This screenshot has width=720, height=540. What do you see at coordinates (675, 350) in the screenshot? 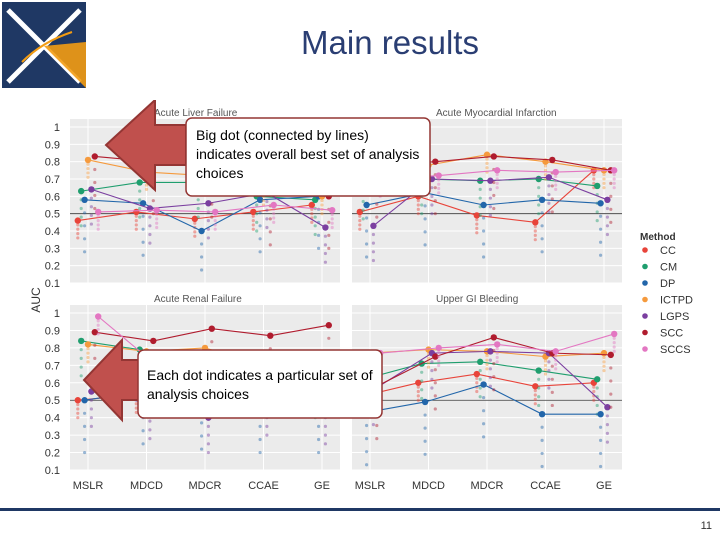
I see `legend-label: SCCS` at bounding box center [675, 350].